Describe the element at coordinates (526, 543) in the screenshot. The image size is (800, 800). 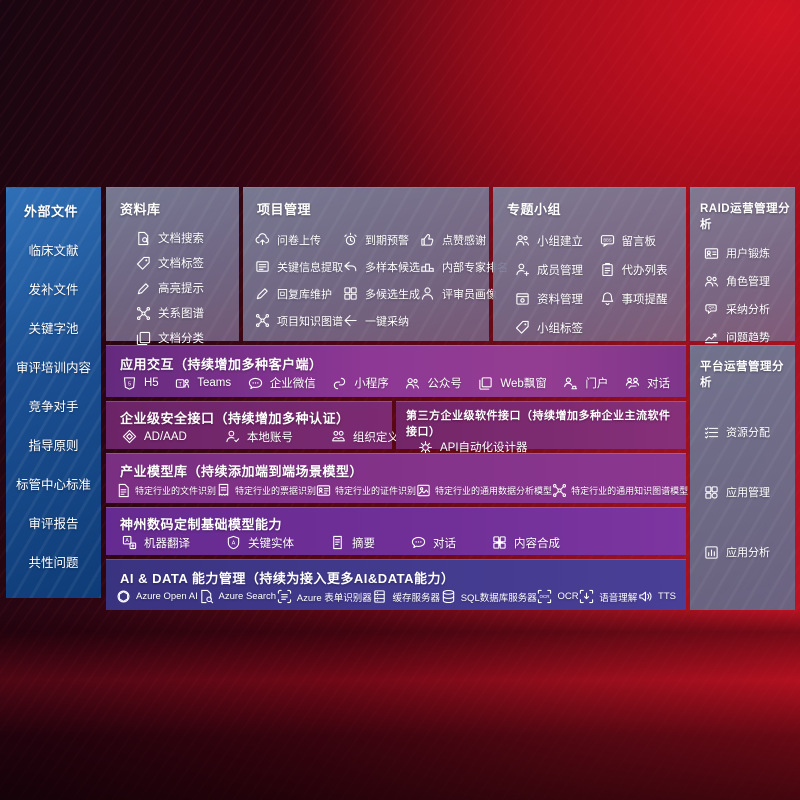
I see `feature-item: 内容合成` at that location.